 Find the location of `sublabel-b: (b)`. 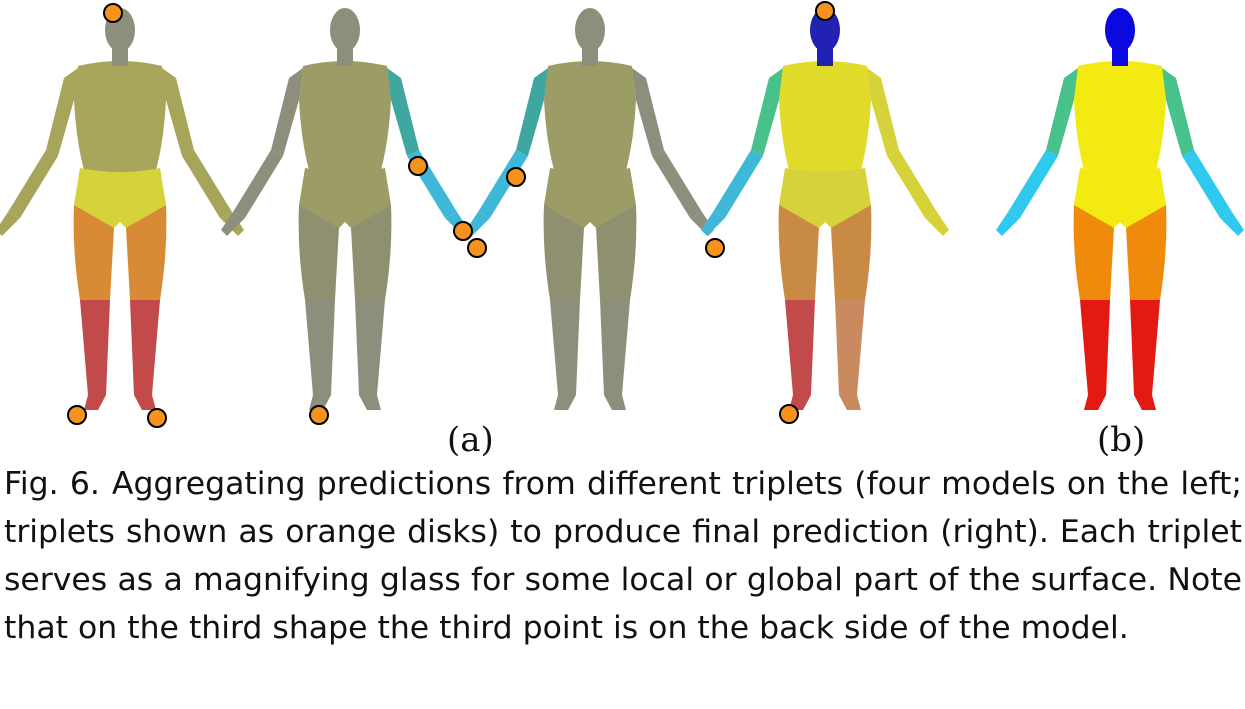

sublabel-b: (b) is located at coordinates (1121, 440).